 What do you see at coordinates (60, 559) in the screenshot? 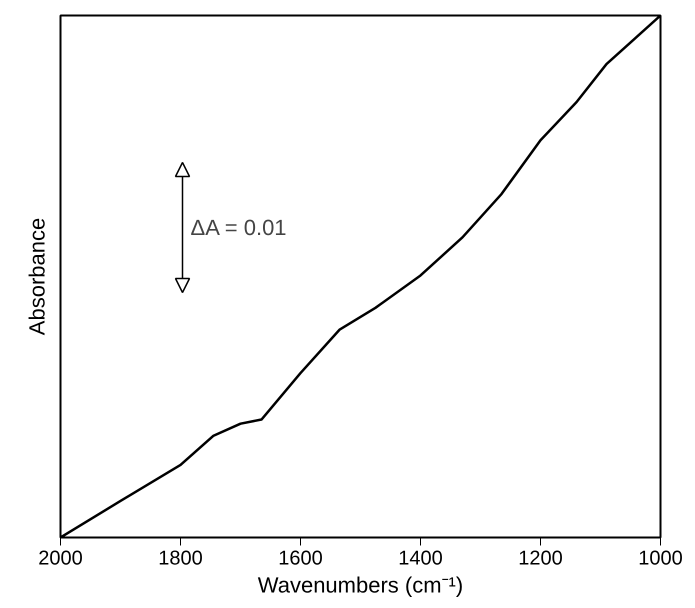
I see `x-tick-label: 2000` at bounding box center [60, 559].